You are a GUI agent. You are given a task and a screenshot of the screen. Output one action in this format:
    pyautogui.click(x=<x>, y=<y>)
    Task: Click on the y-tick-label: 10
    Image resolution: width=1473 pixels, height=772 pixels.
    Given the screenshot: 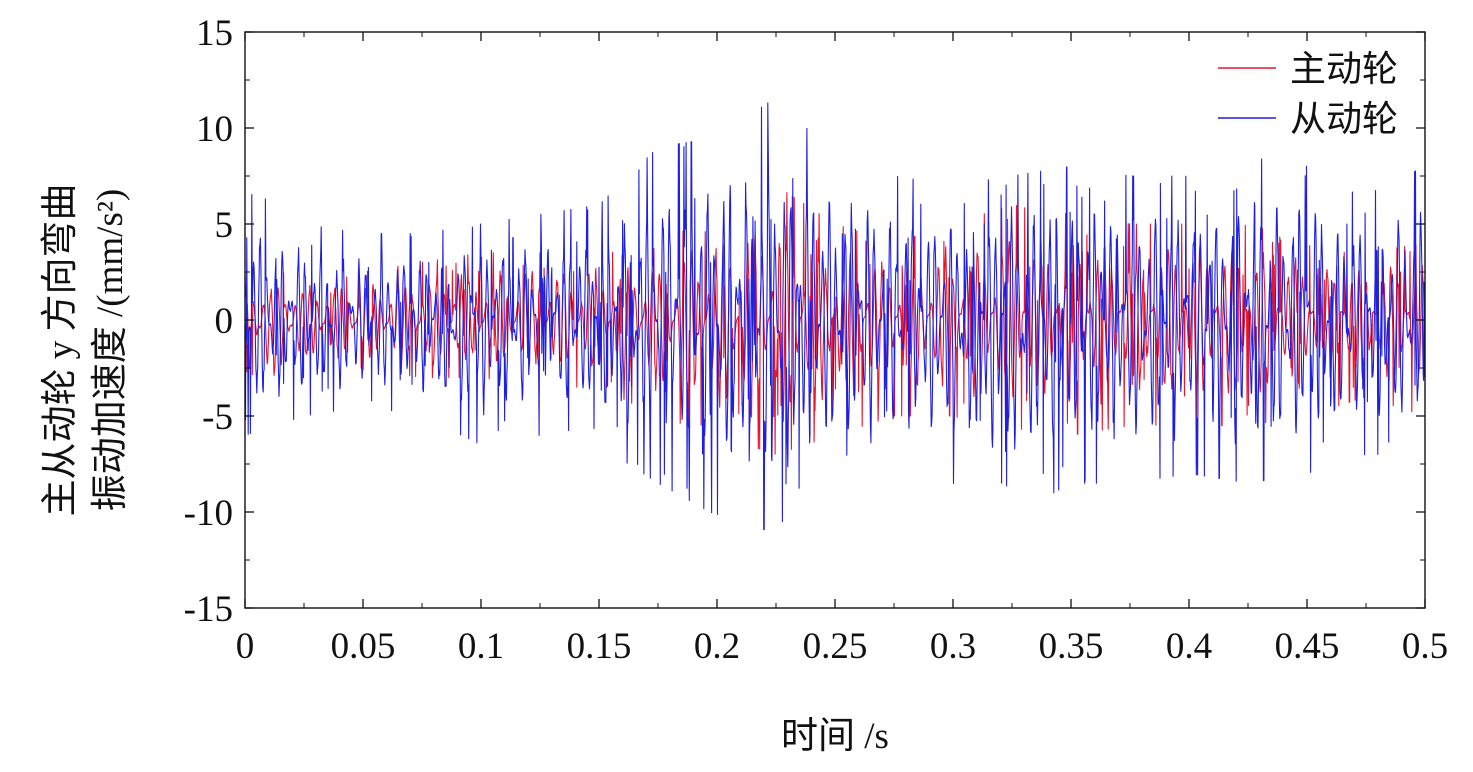 What is the action you would take?
    pyautogui.click(x=214, y=129)
    